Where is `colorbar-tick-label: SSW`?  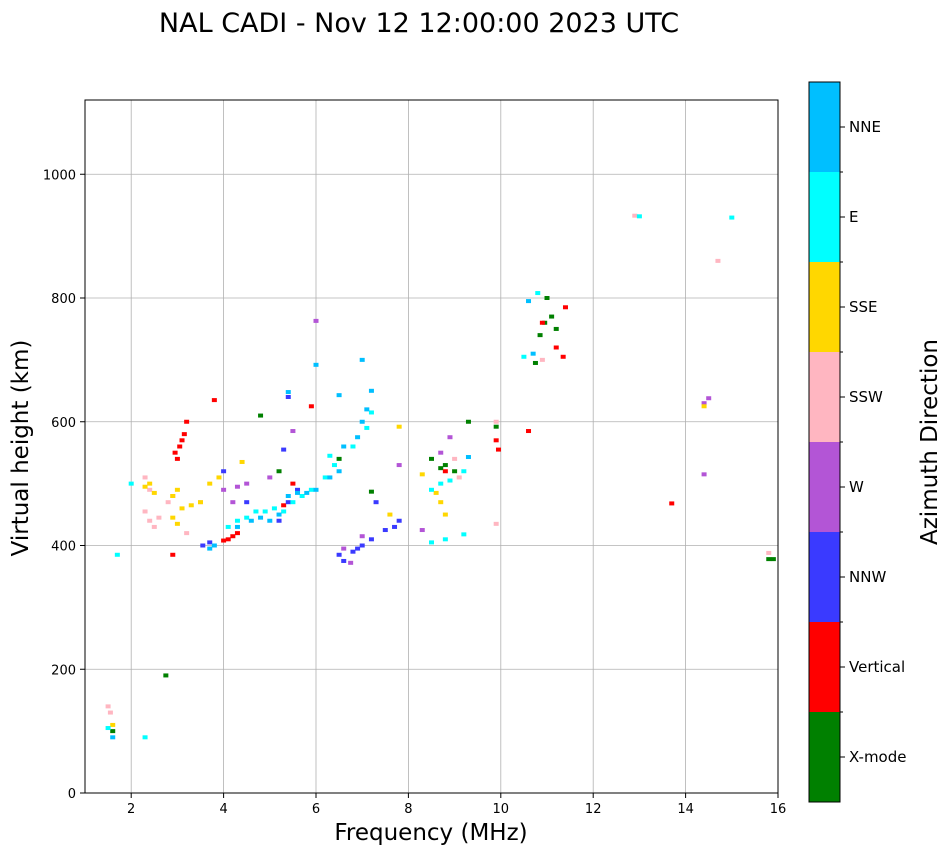 colorbar-tick-label: SSW is located at coordinates (866, 397).